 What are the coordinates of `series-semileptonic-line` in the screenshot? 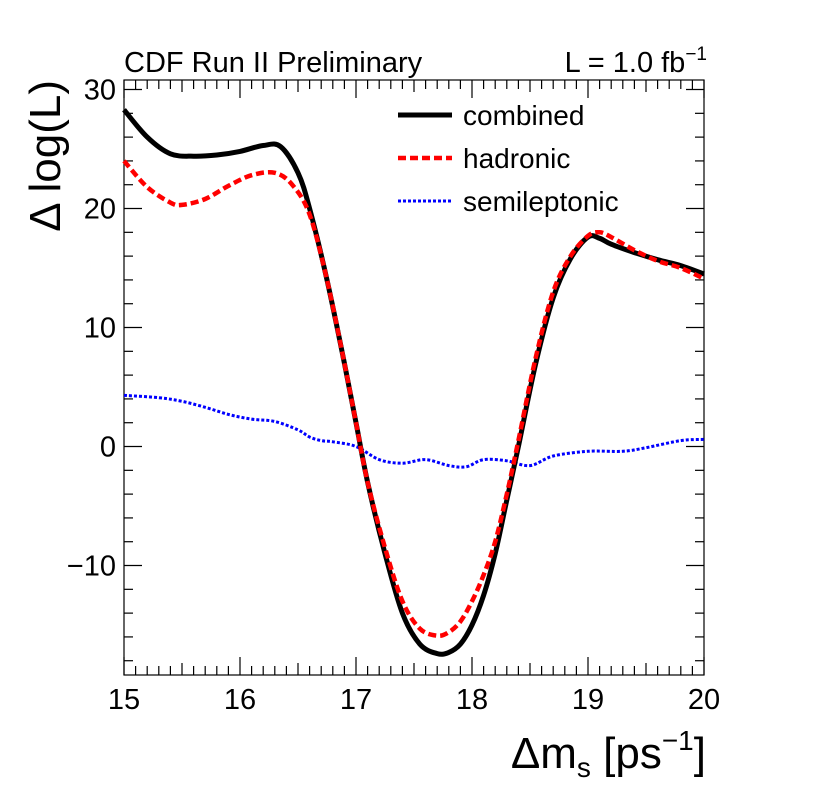 It's located at (414, 431).